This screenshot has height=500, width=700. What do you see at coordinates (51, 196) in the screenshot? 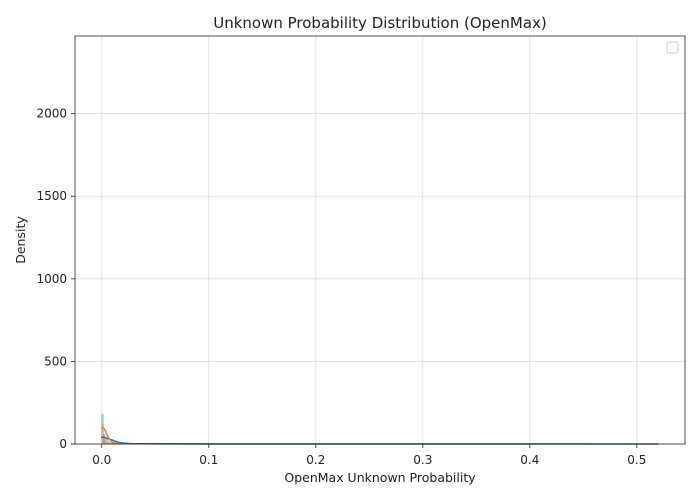
I see `y-tick-label: 1500` at bounding box center [51, 196].